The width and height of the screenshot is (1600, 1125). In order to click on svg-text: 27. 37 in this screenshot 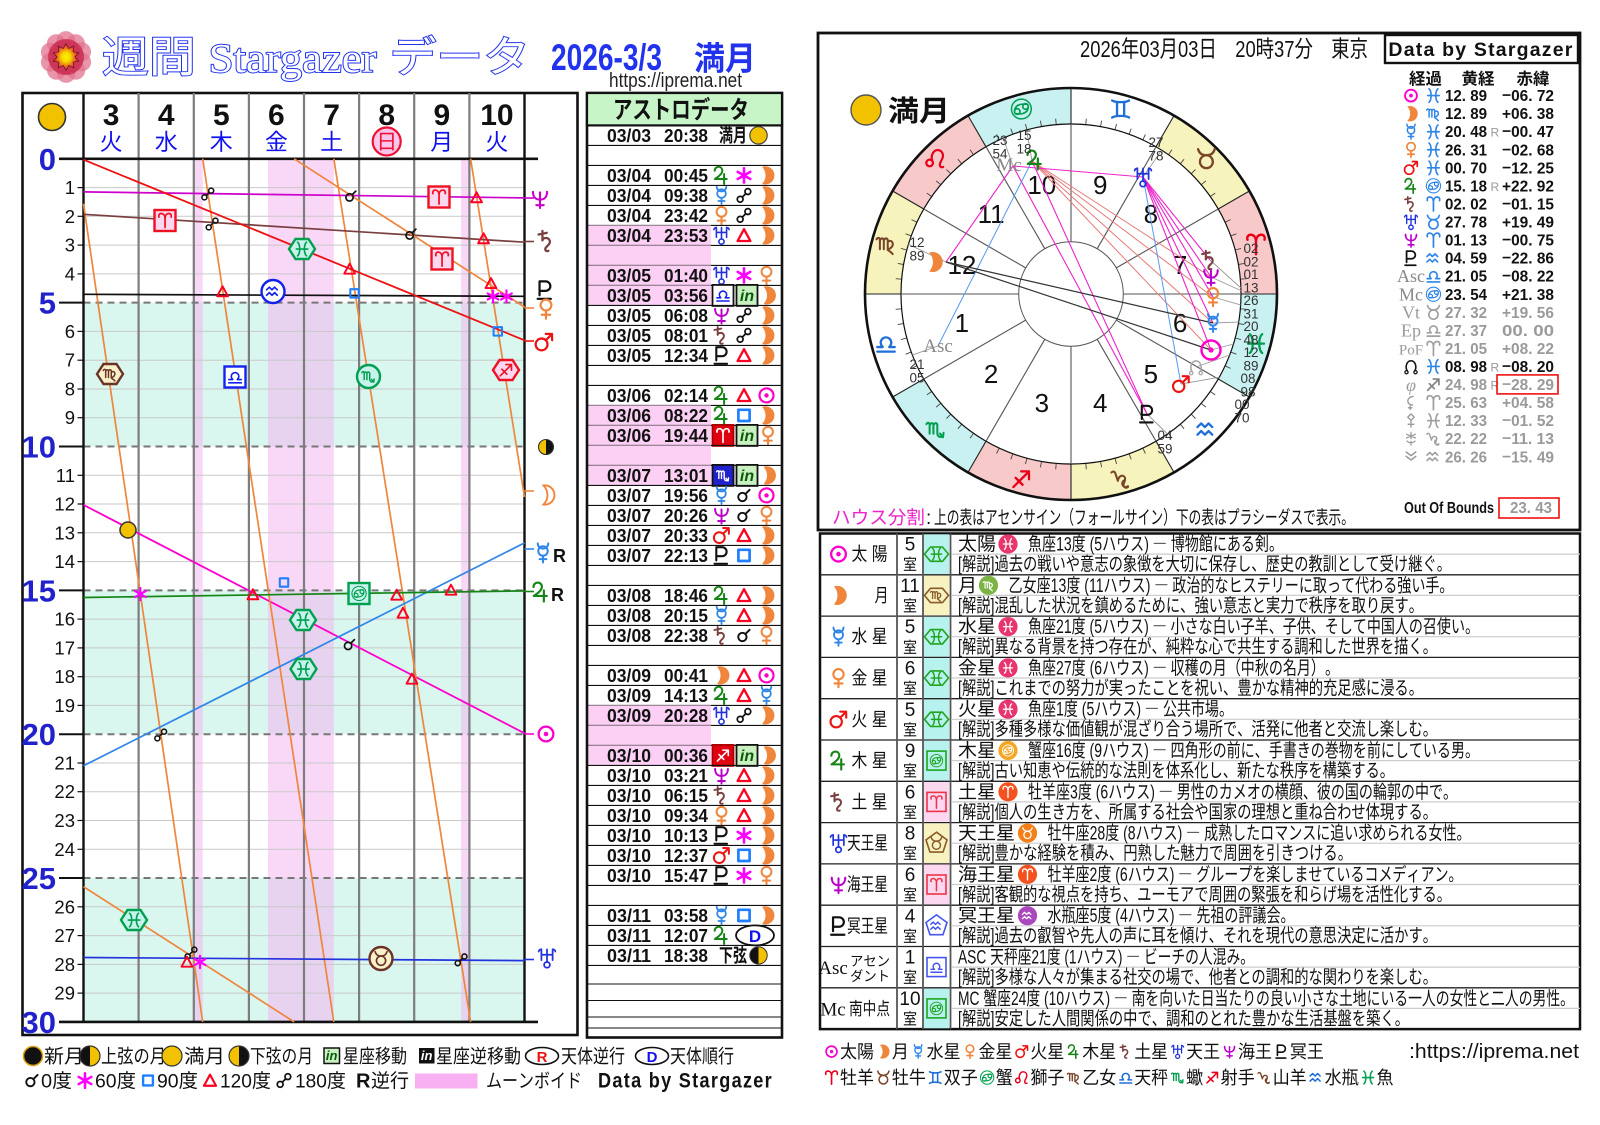, I will do `click(1466, 329)`.